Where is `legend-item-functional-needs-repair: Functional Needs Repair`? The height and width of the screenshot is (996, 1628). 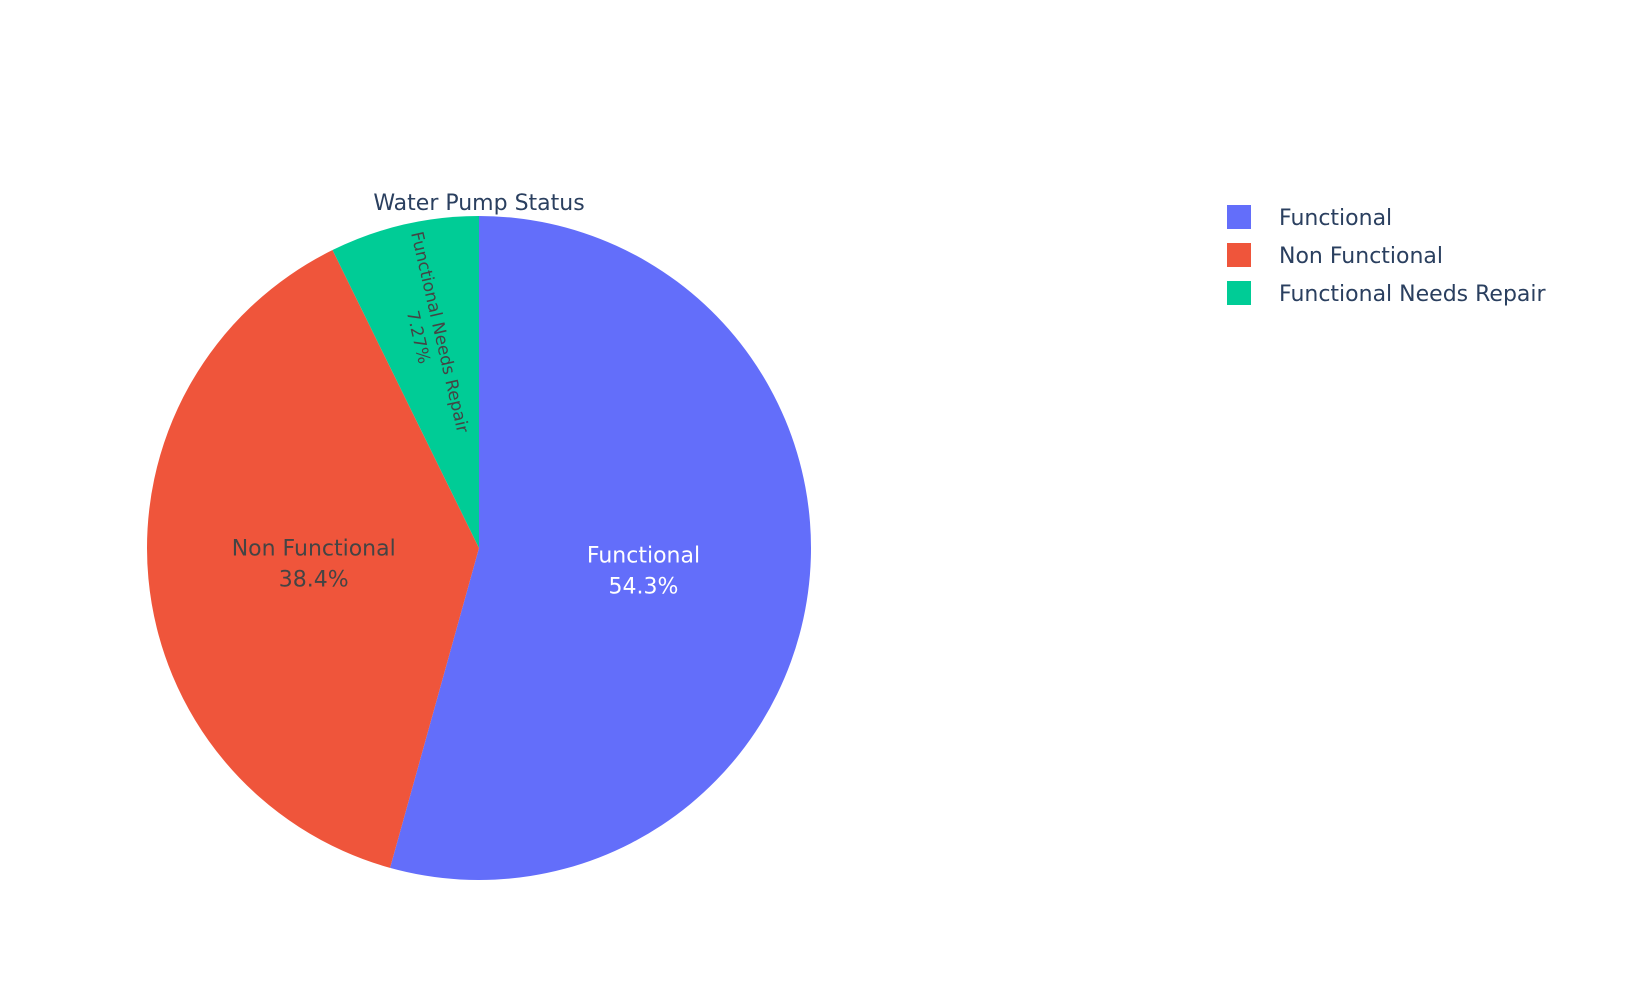
legend-item-functional-needs-repair: Functional Needs Repair is located at coordinates (1387, 294).